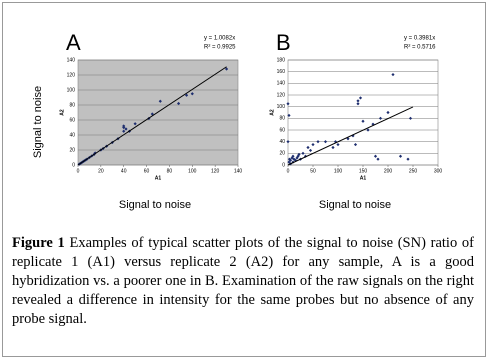 Image resolution: width=488 pixels, height=359 pixels. I want to click on trend-equation: R² = 0.9925, so click(220, 48).